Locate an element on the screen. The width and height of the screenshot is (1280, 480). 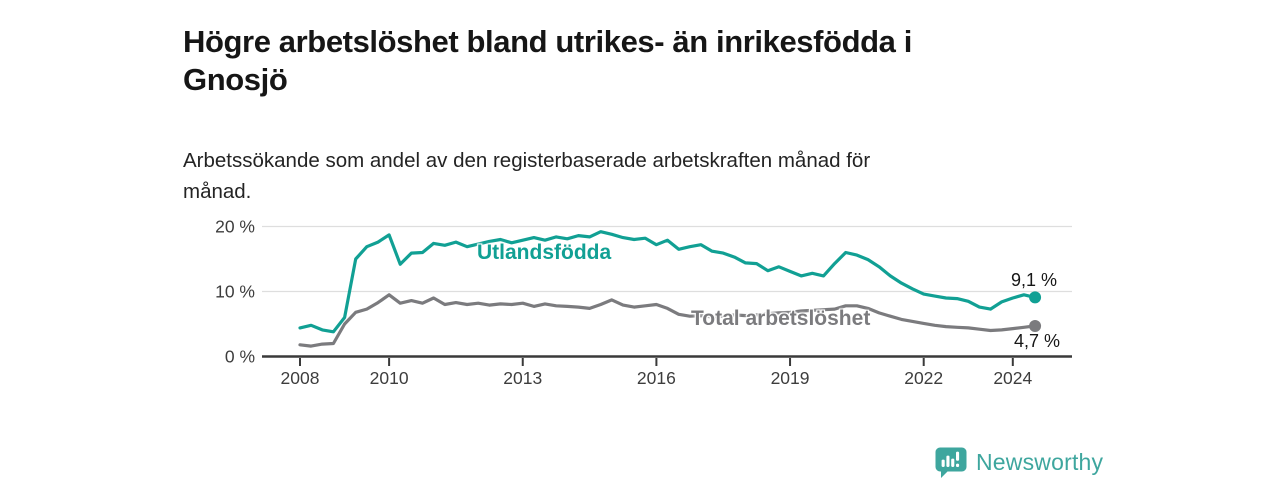
x-tick-label-2013: 2013 is located at coordinates (522, 378).